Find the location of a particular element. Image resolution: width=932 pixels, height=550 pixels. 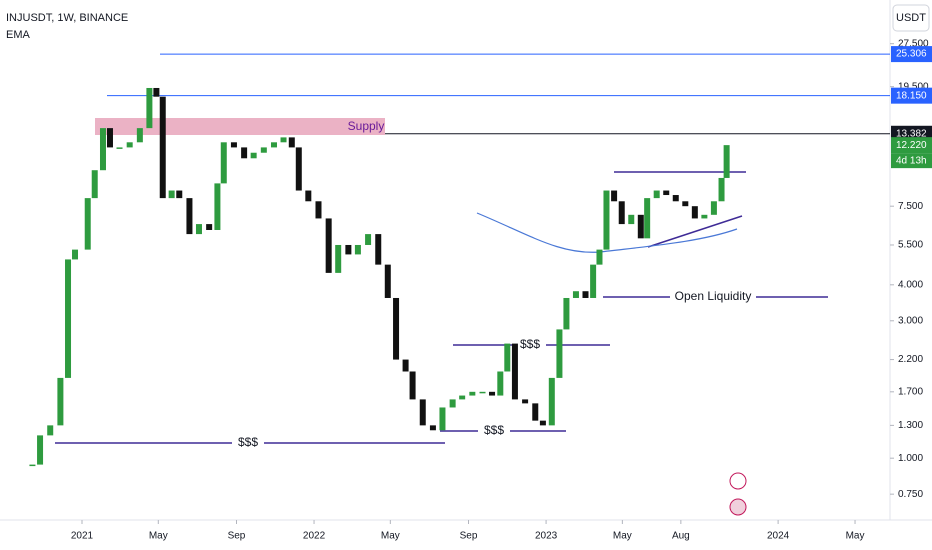

countdown-tag is located at coordinates (911, 161).